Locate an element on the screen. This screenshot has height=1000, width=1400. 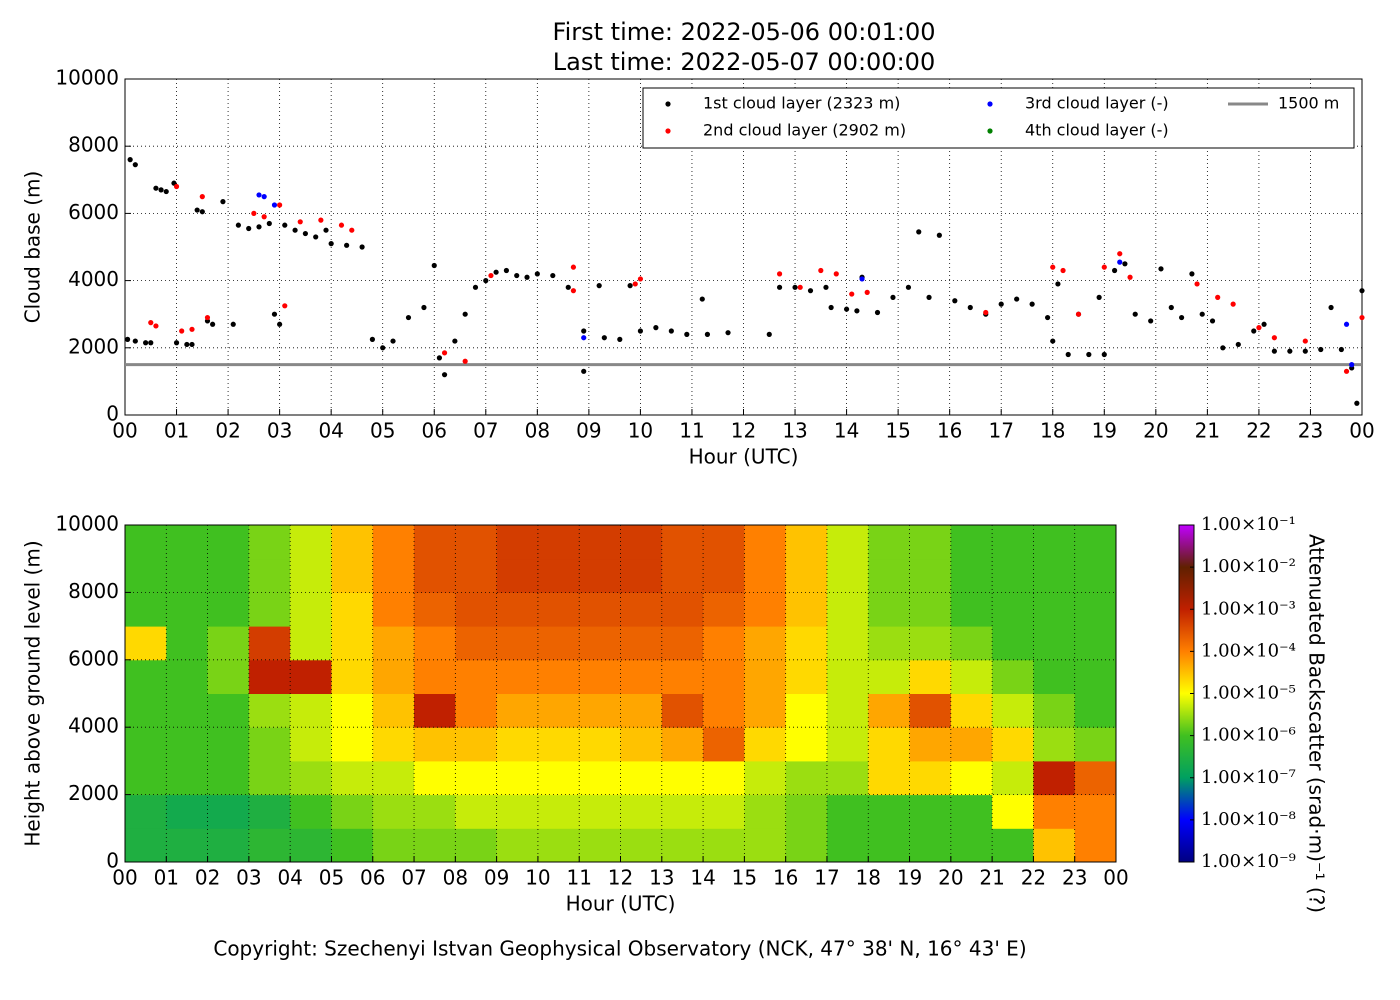
y-axis-label: Cloud base (m) is located at coordinates (33, 247).